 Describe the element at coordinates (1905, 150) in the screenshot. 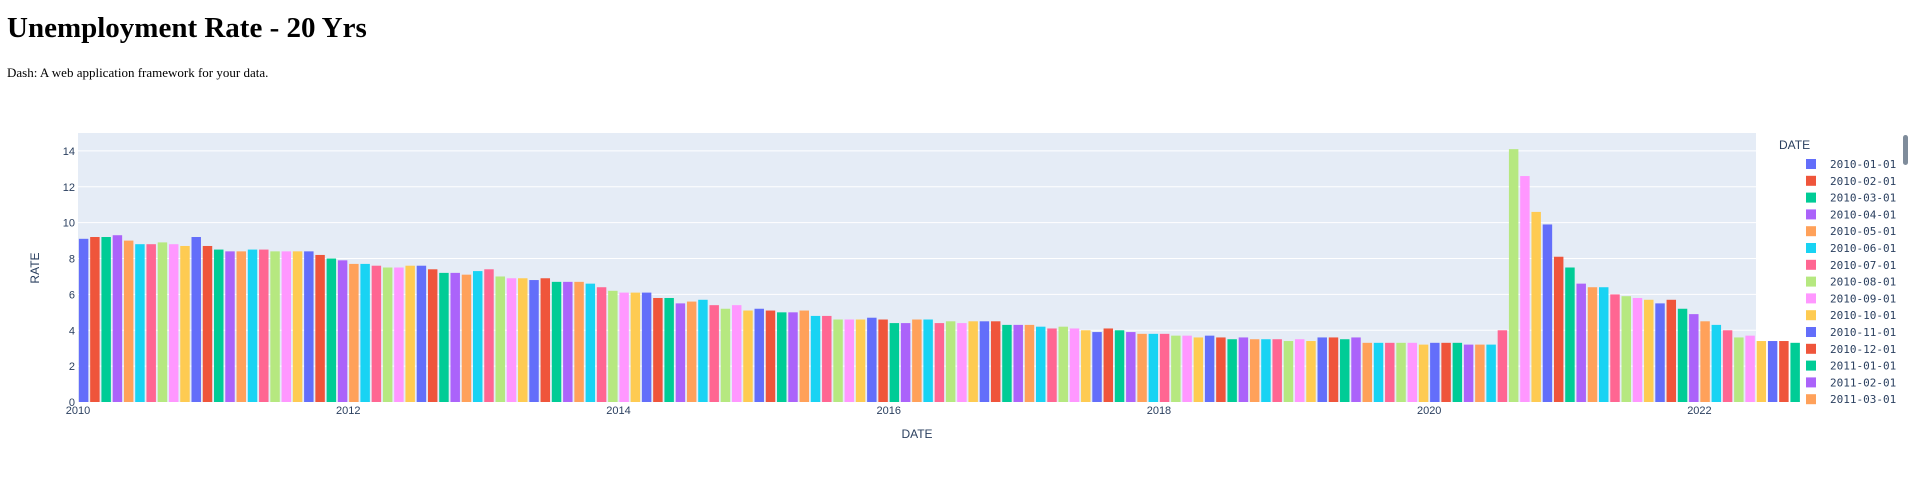

I see `legend-scrollbar` at that location.